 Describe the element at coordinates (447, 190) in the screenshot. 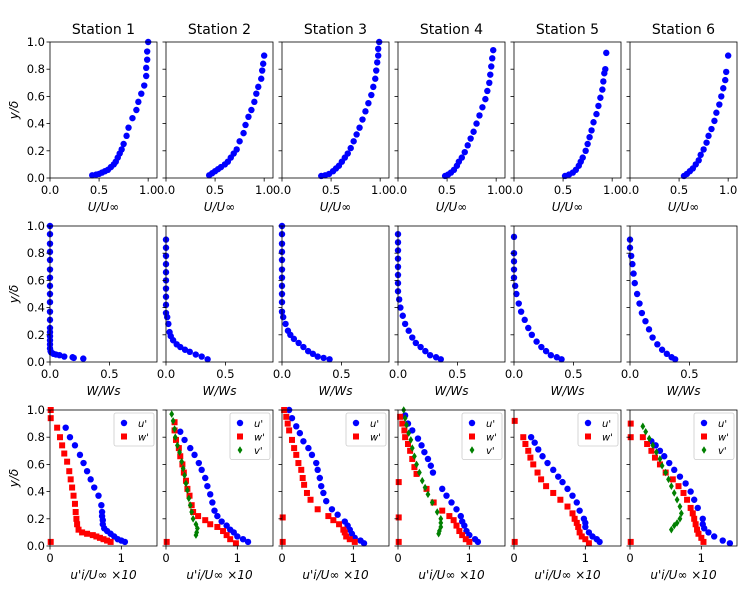

I see `x-tick-label: 0.5` at that location.